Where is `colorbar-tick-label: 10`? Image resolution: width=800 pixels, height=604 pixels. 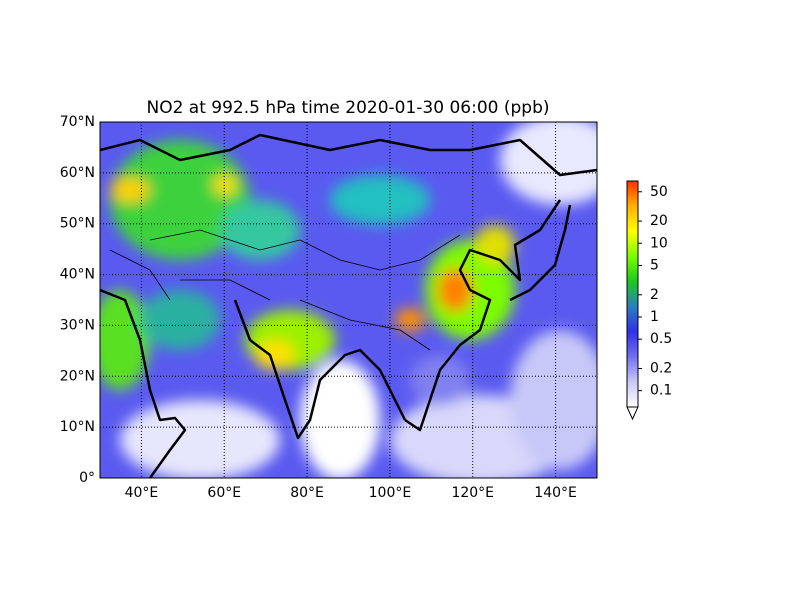
colorbar-tick-label: 10 is located at coordinates (659, 243).